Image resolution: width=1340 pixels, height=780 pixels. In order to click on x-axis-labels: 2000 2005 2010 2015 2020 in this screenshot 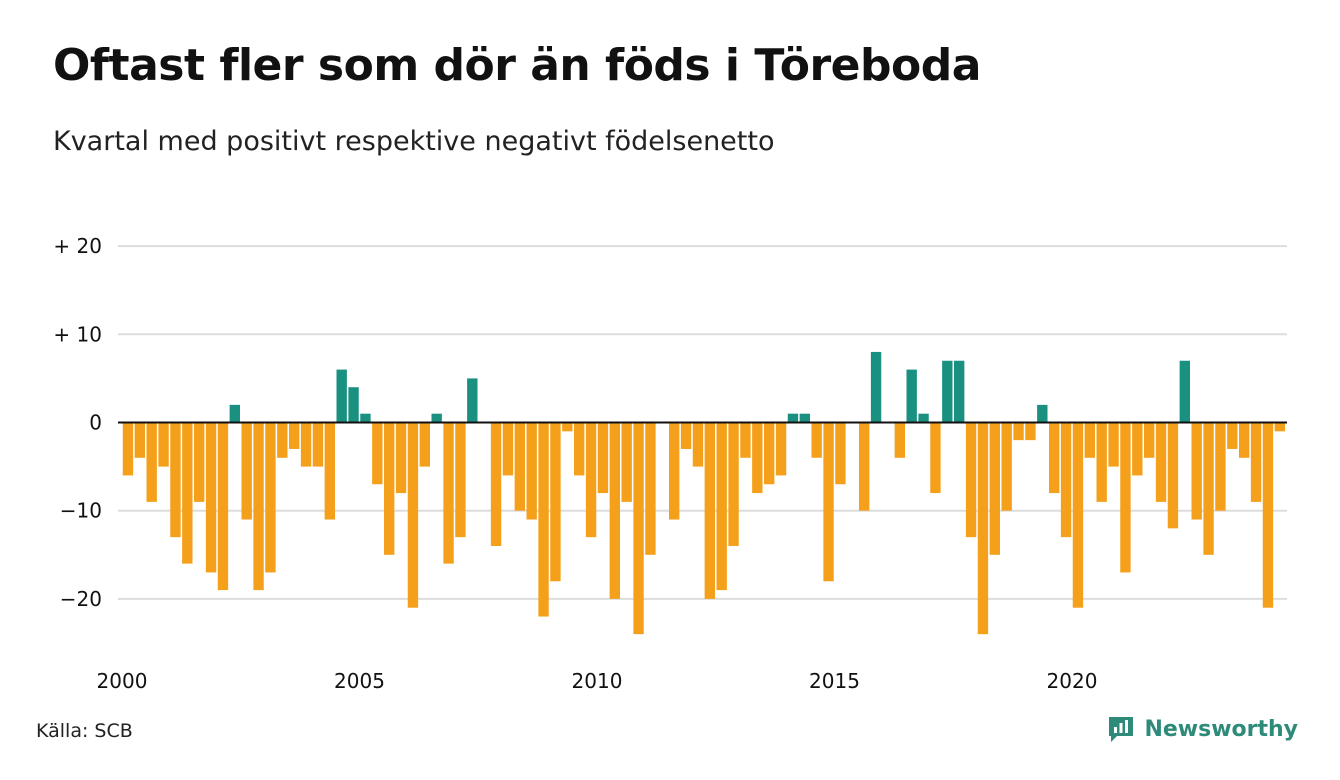, I will do `click(597, 681)`.